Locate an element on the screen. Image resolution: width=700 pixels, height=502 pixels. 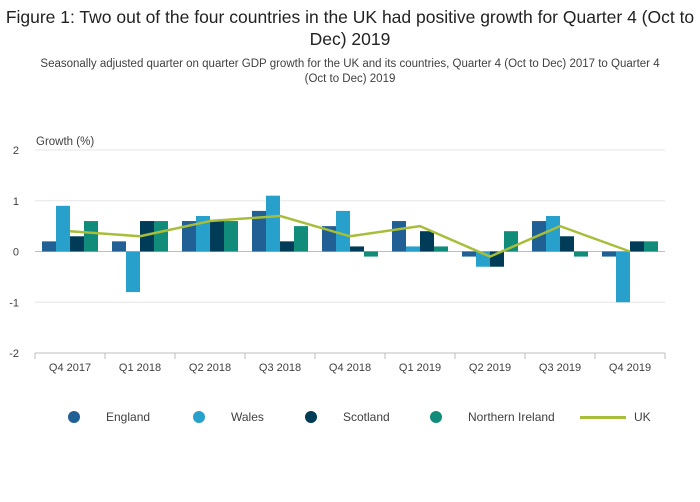
x-tick-label: Q3 2019 is located at coordinates (560, 368).